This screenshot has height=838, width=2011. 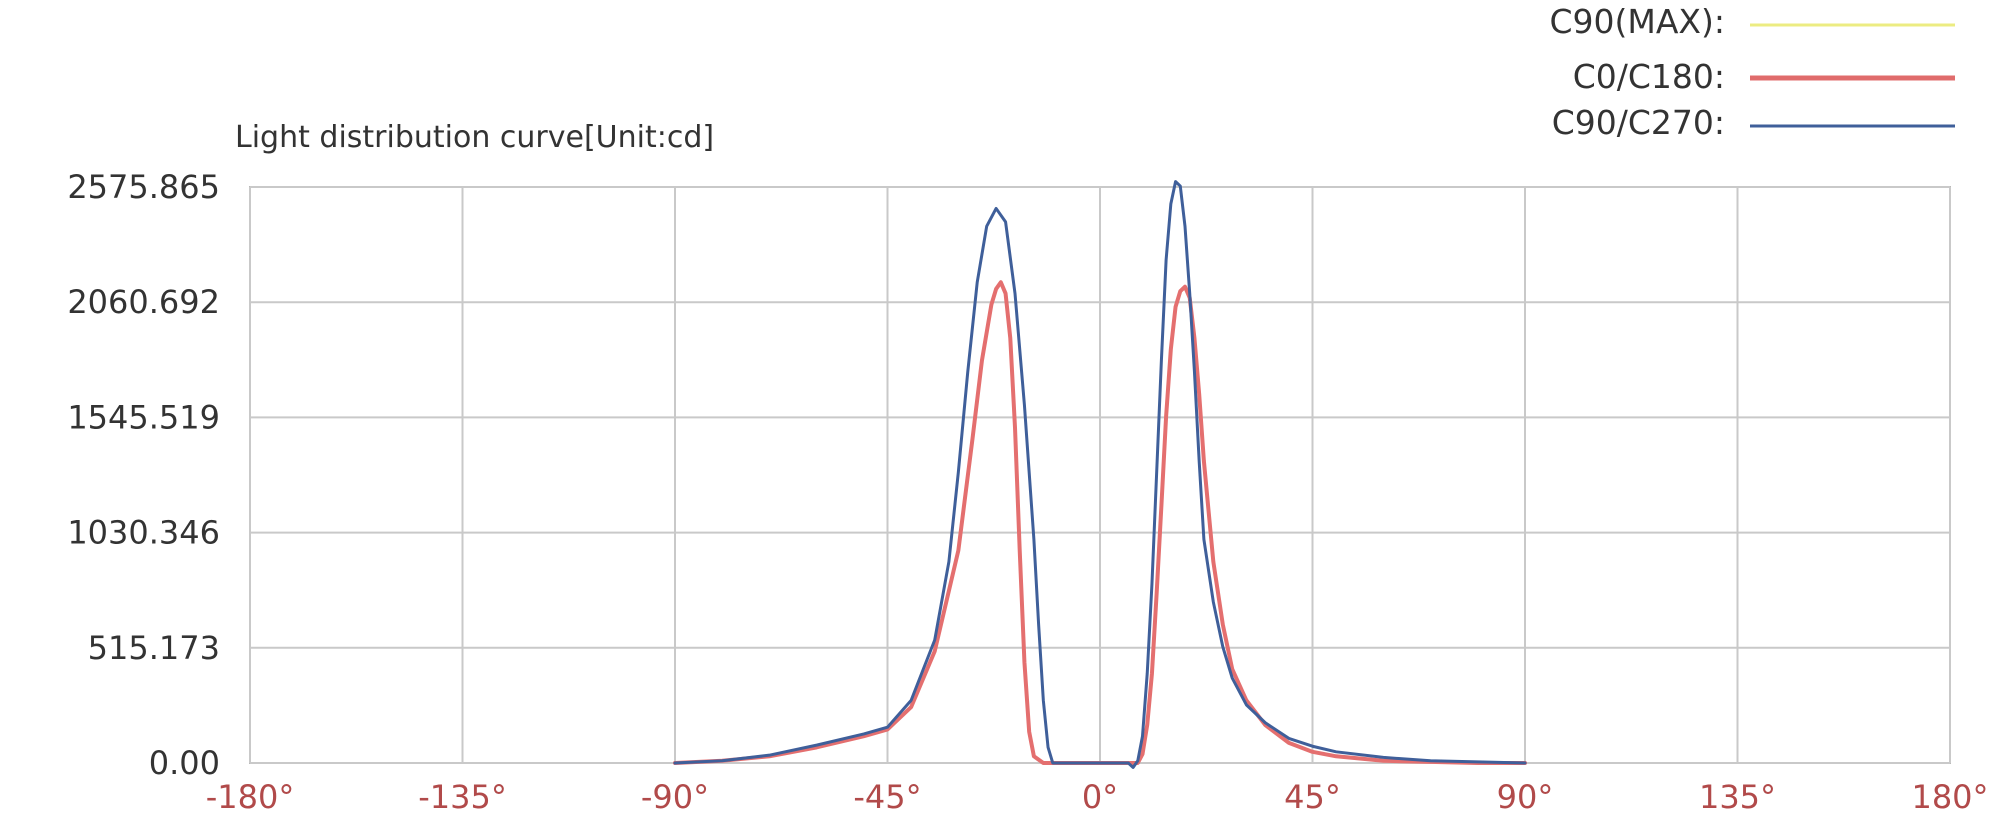 What do you see at coordinates (1638, 122) in the screenshot?
I see `legend-label-c90-c270: C90/C270:` at bounding box center [1638, 122].